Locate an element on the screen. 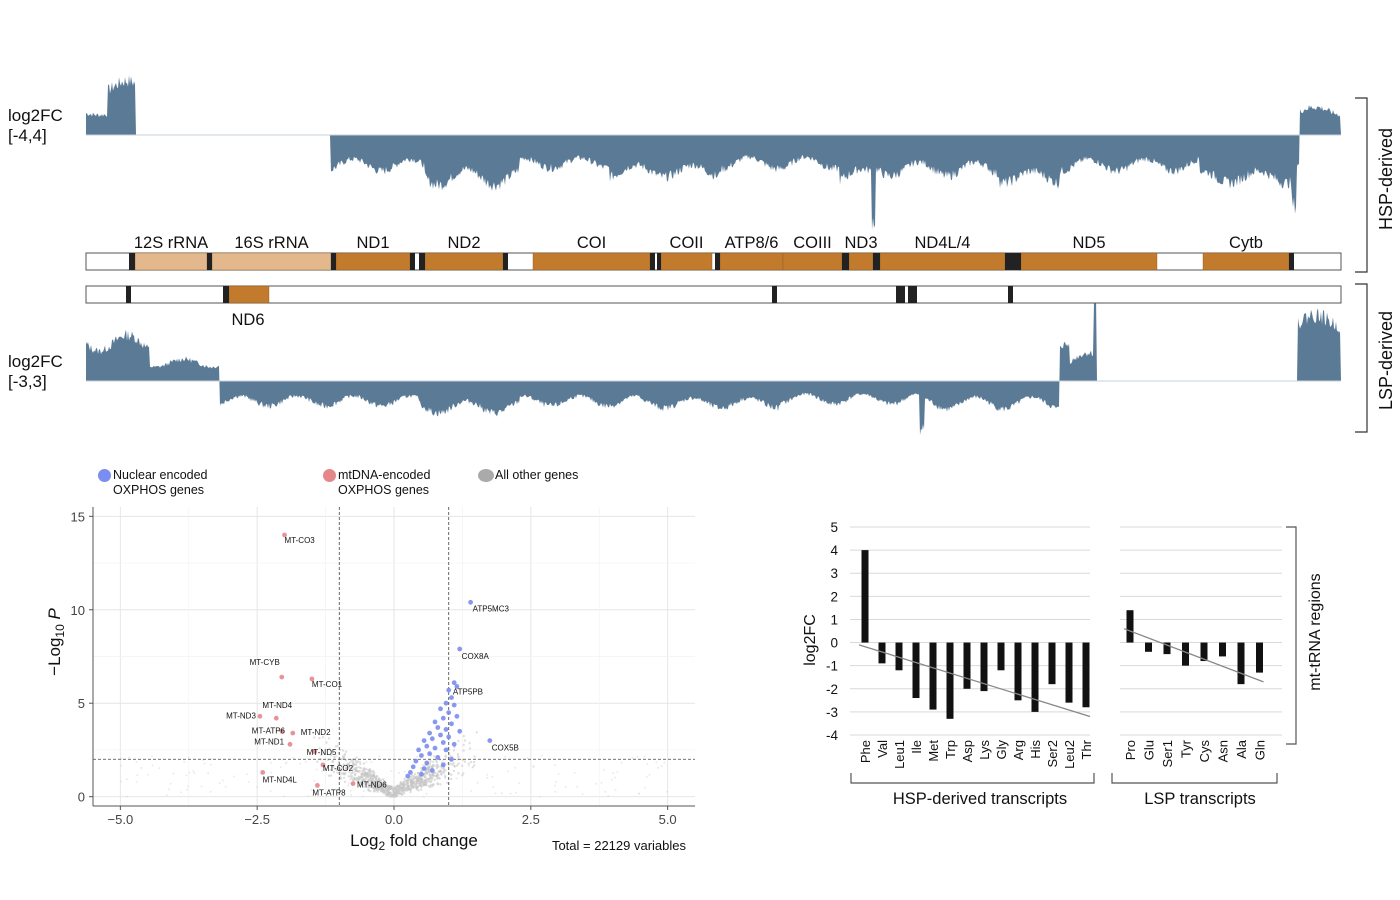  bar-cat-label-1-7: Gln is located at coordinates (1260, 750).